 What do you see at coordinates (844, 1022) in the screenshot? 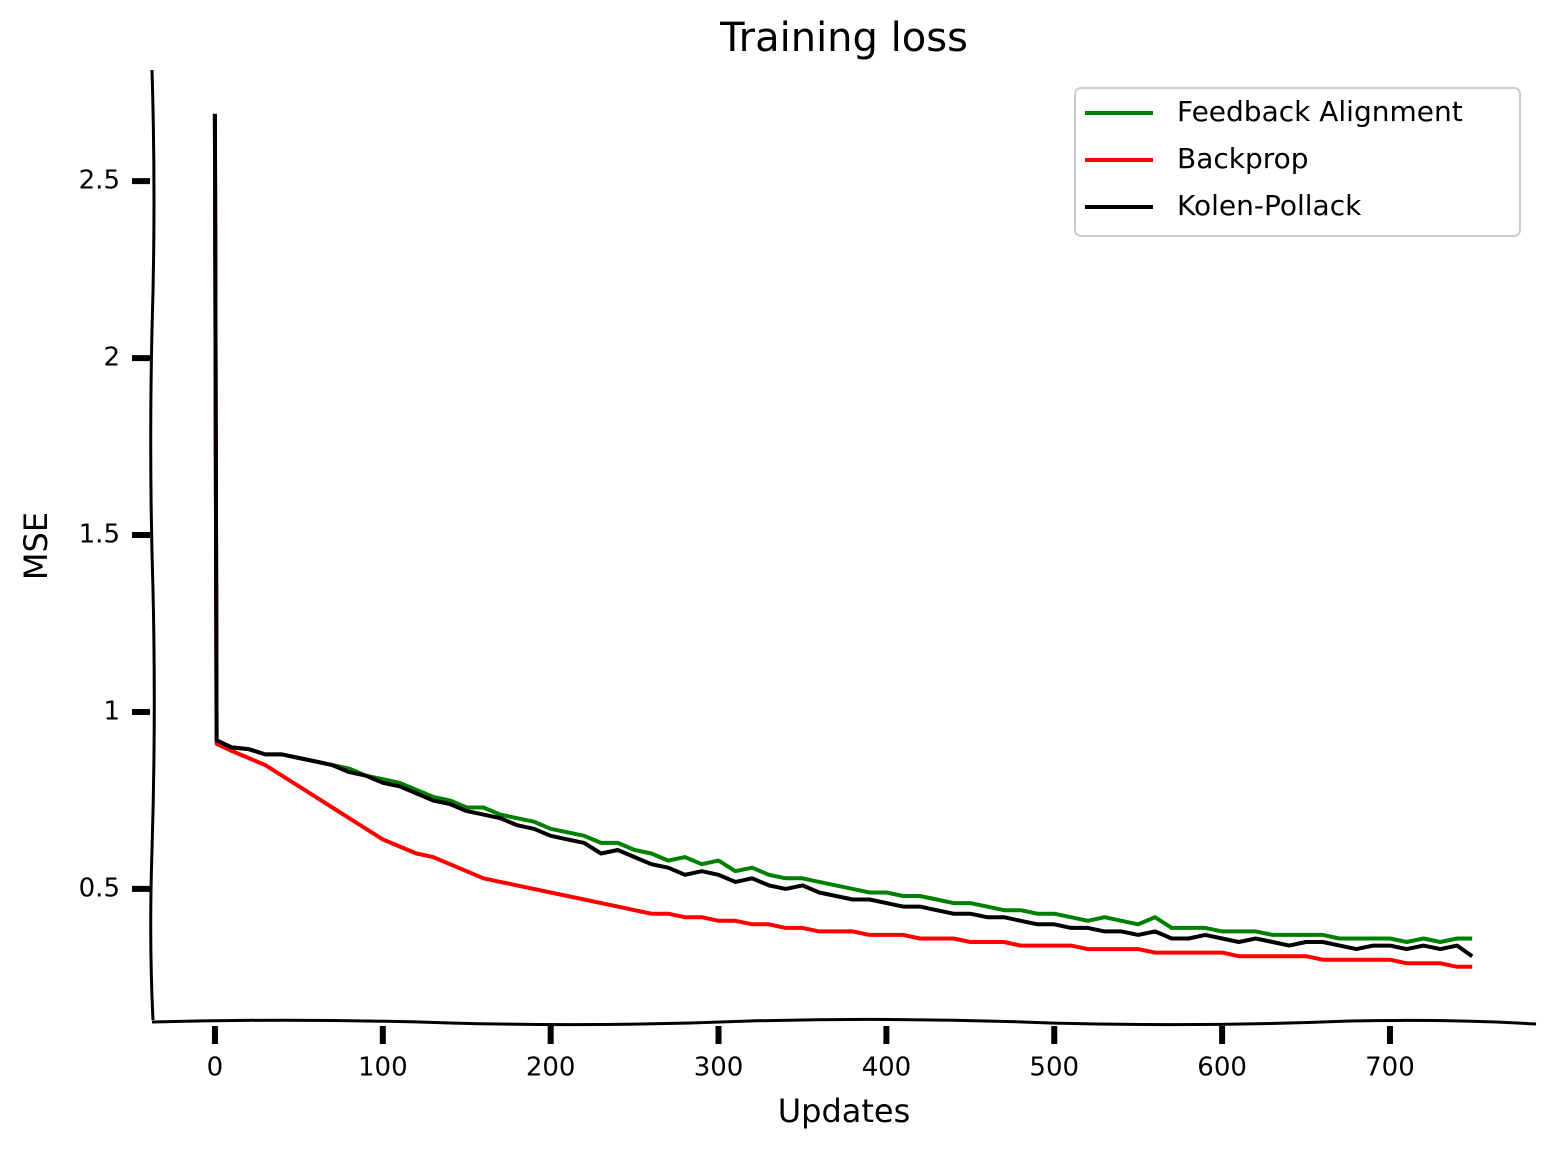
I see `x-axis` at bounding box center [844, 1022].